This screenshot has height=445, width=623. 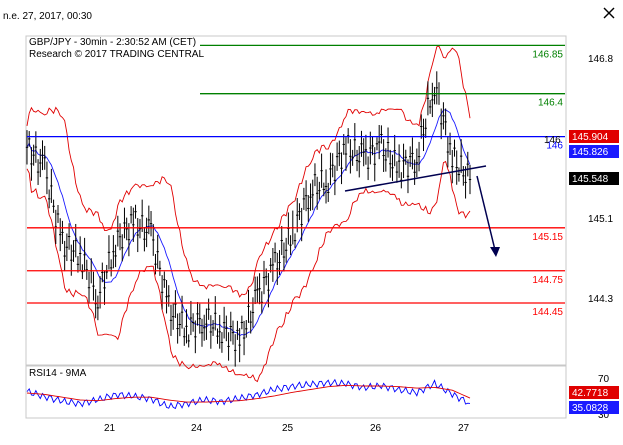 What do you see at coordinates (600, 59) in the screenshot?
I see `y-tick-label: 146.8` at bounding box center [600, 59].